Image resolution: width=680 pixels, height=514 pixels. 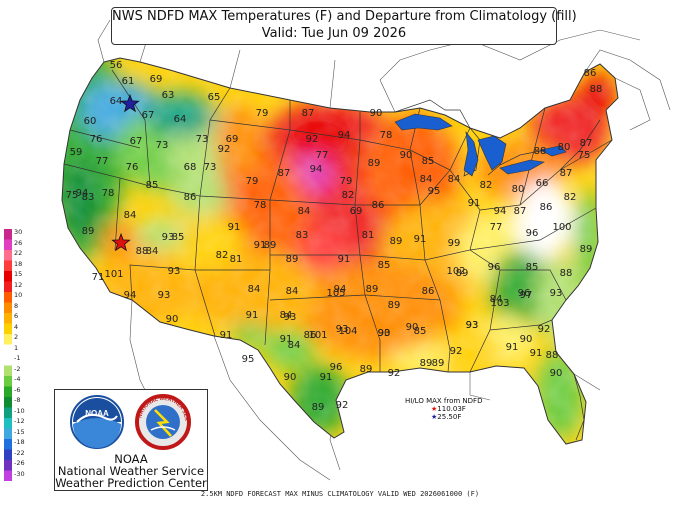 I want to click on high-star-icon, so click(x=121, y=242).